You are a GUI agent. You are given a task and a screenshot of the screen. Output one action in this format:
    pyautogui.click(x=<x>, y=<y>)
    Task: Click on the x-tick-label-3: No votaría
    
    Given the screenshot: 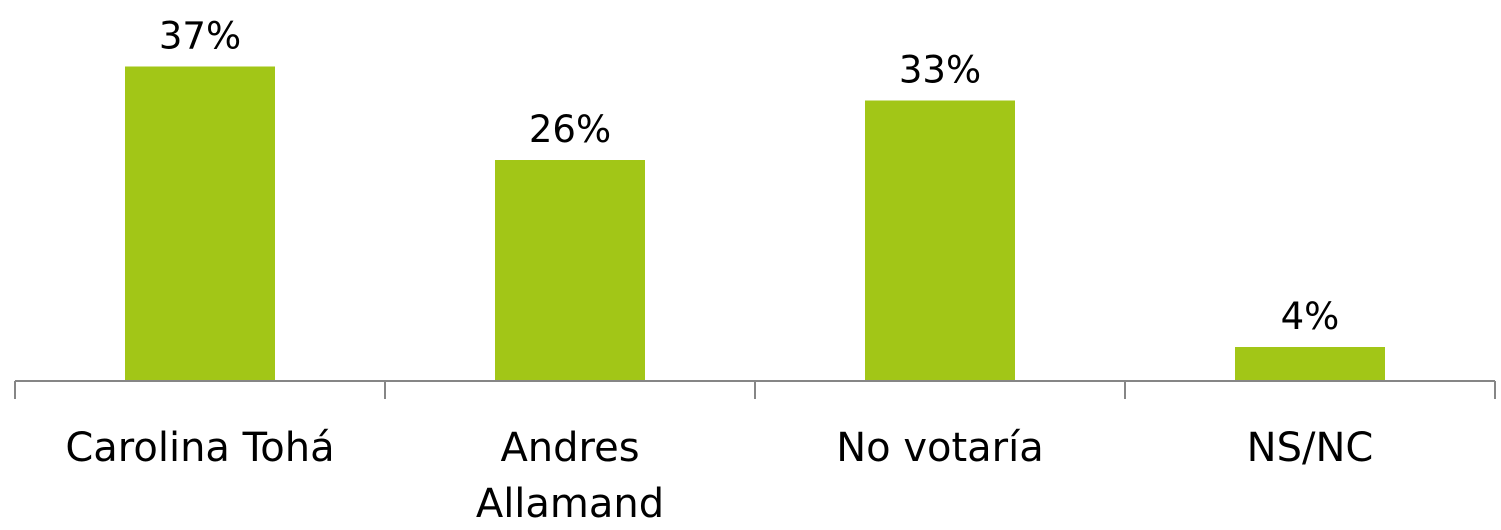 What is the action you would take?
    pyautogui.click(x=940, y=448)
    